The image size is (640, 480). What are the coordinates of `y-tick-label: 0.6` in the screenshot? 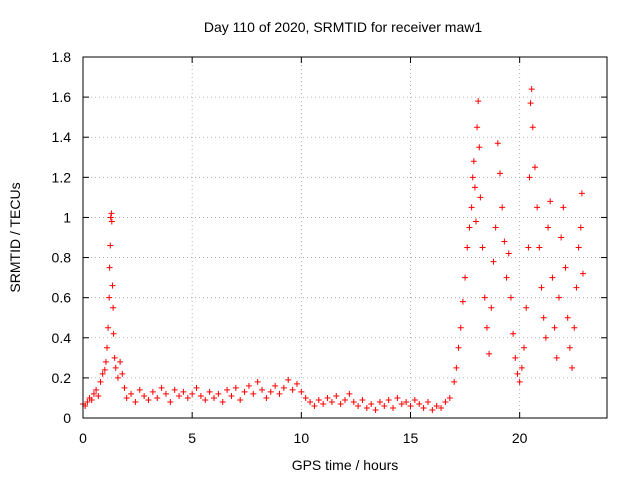 It's located at (62, 298).